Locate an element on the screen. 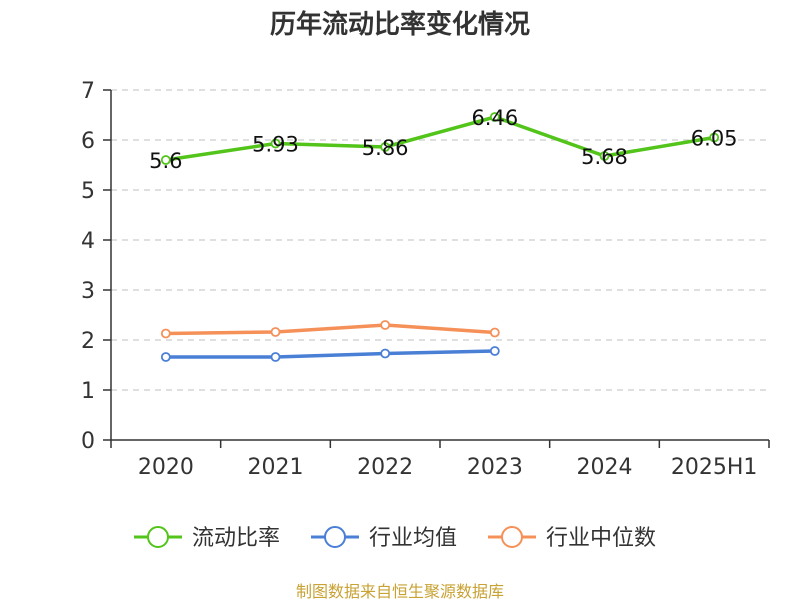 The width and height of the screenshot is (800, 602). x-tick-label: 2020 is located at coordinates (166, 467).